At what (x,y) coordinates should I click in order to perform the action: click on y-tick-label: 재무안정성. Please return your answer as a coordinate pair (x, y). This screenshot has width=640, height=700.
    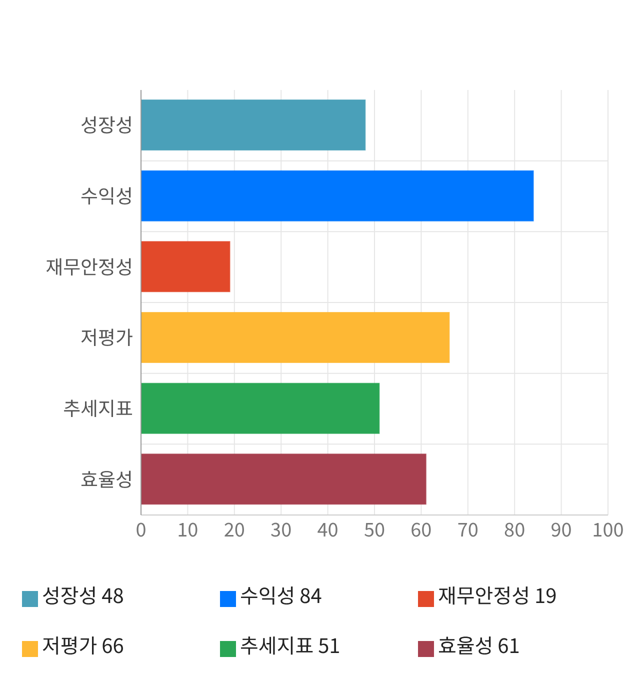
    Looking at the image, I should click on (89, 266).